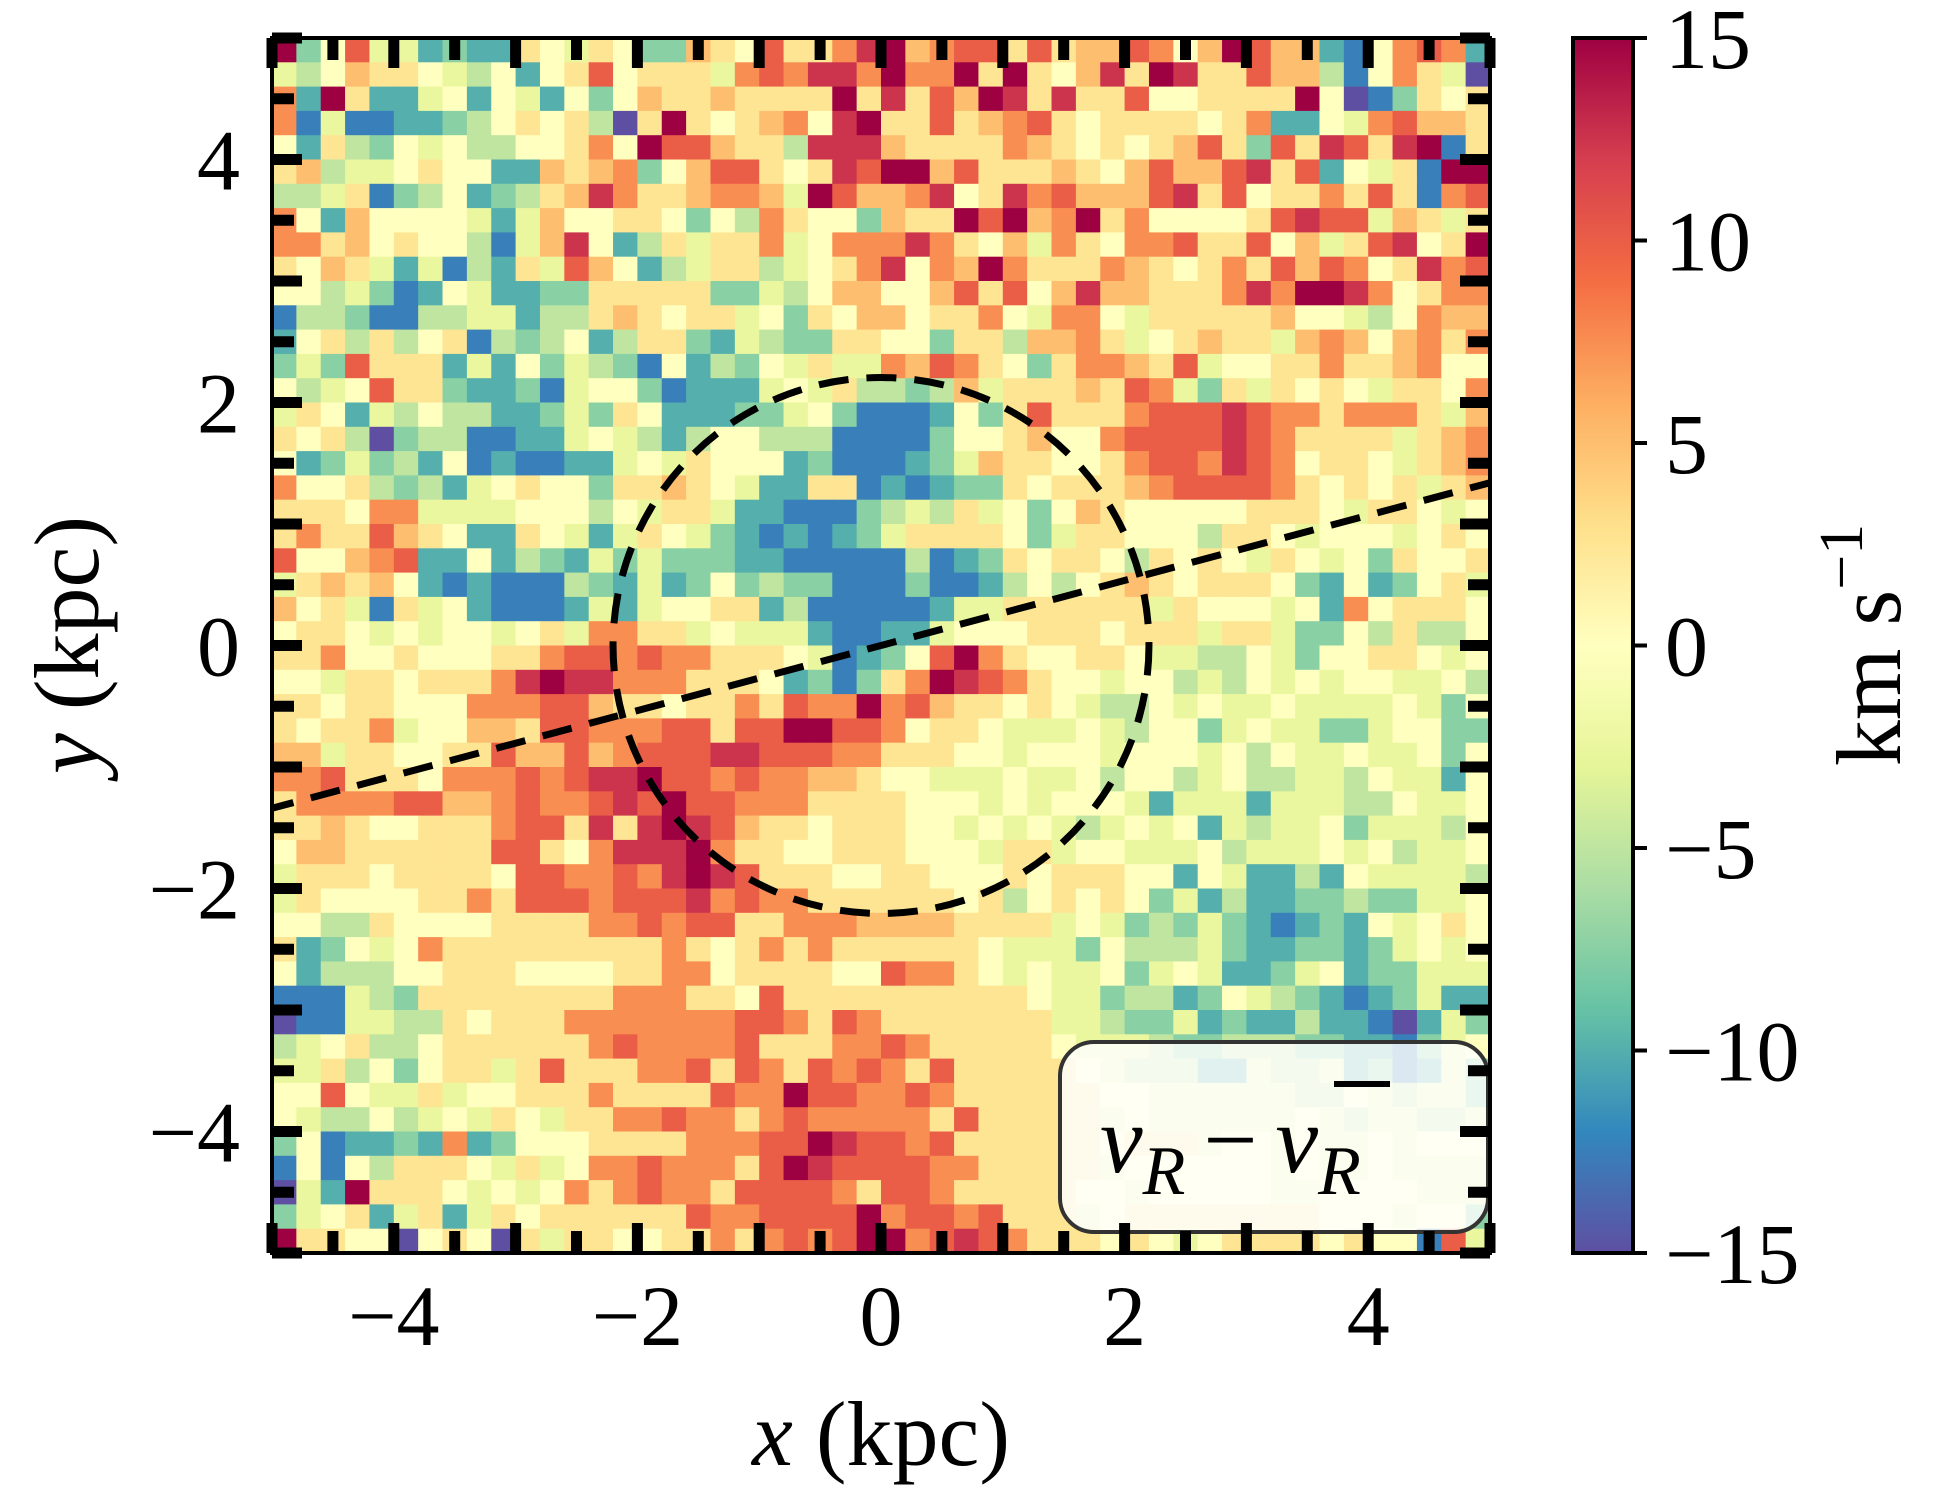 The width and height of the screenshot is (1941, 1491). What do you see at coordinates (881, 645) in the screenshot?
I see `bar-radius-circle` at bounding box center [881, 645].